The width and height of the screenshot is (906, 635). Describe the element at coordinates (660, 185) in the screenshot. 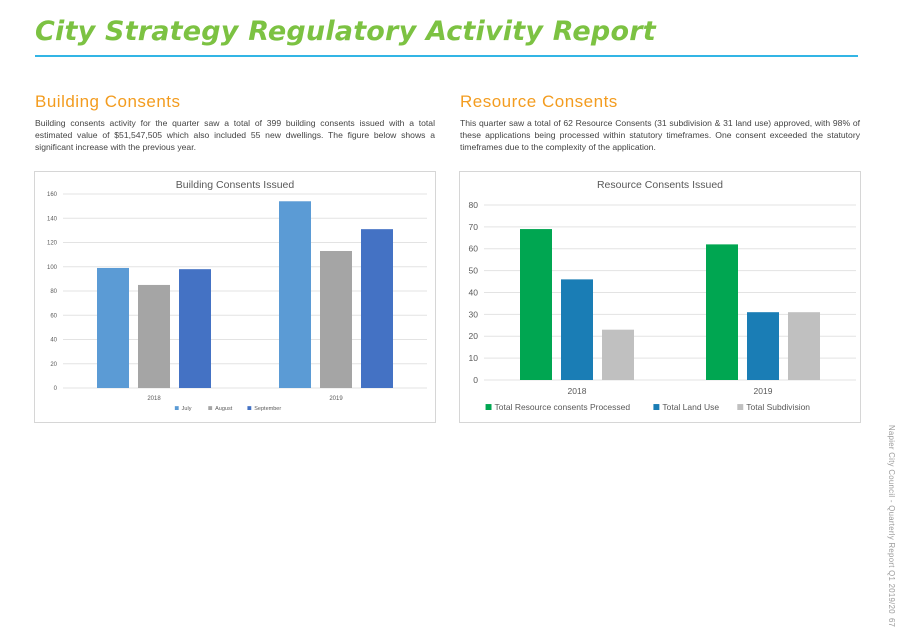

I see `chart-title: Resource Consents Issued` at that location.